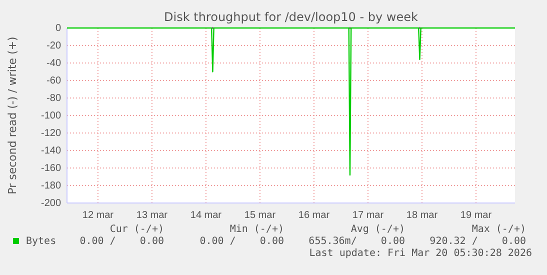 The image size is (547, 275). What do you see at coordinates (257, 229) in the screenshot?
I see `text: Min (-/+)` at bounding box center [257, 229].